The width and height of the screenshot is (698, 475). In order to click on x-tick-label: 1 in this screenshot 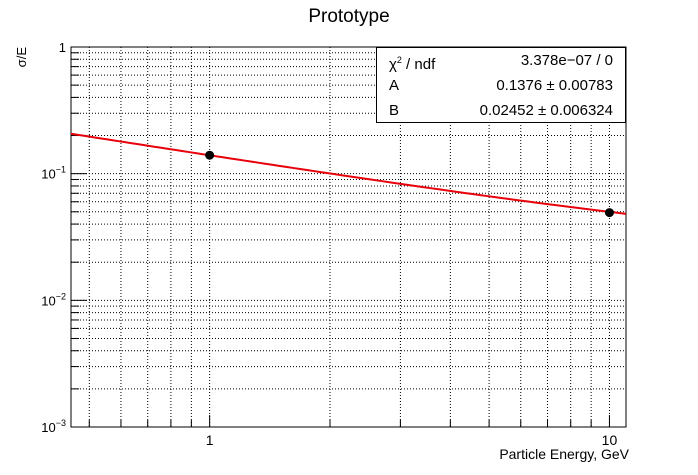, I will do `click(210, 440)`.